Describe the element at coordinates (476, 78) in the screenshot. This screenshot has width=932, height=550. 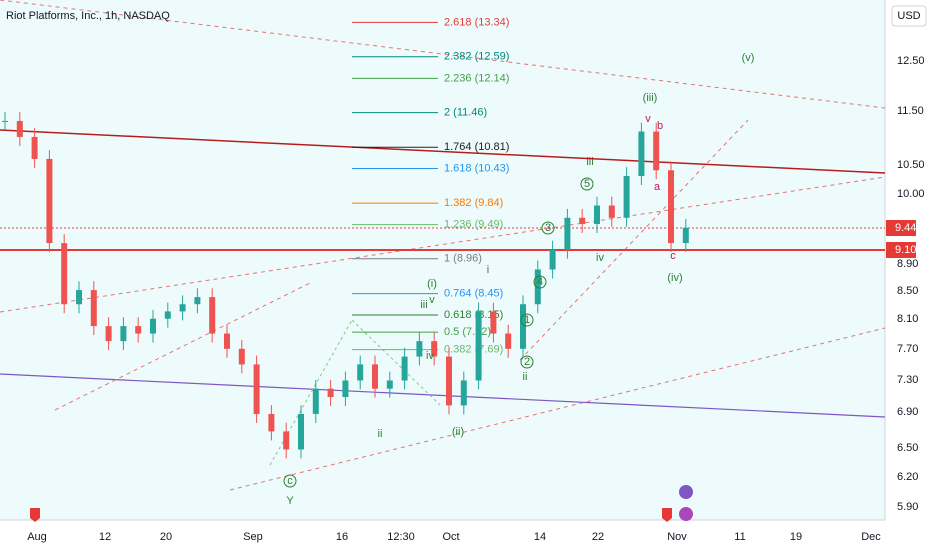
I see `fib-label: 2.236 (12.14)` at that location.